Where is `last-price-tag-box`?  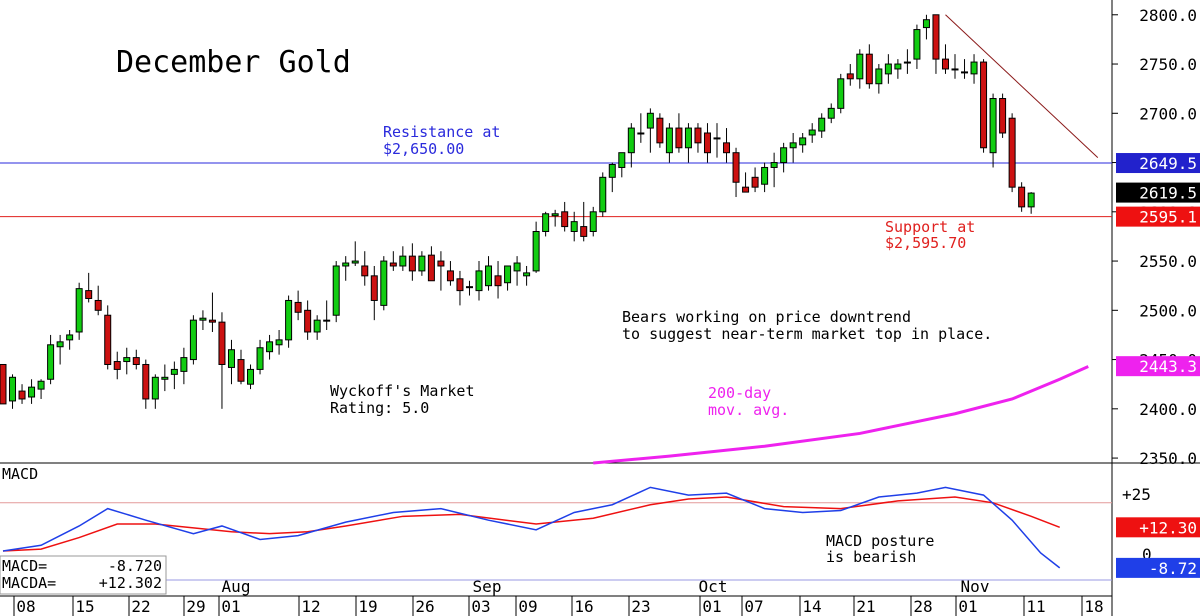
last-price-tag-box is located at coordinates (1158, 192).